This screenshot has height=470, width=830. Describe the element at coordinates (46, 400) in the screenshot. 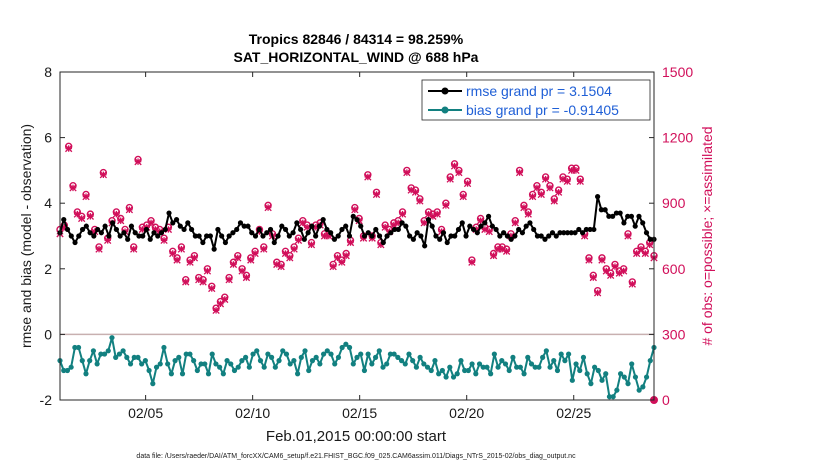

I see `y-left-tick-label: -2` at that location.